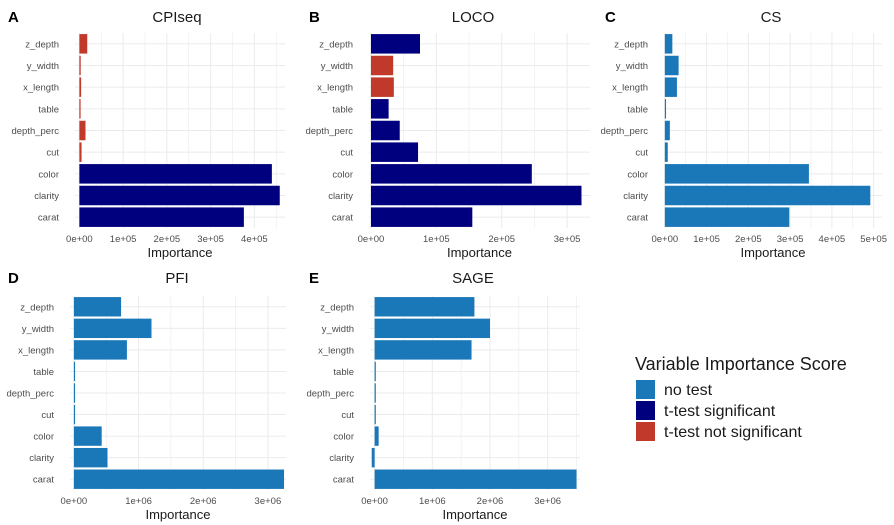 Image resolution: width=894 pixels, height=525 pixels. Describe the element at coordinates (314, 278) in the screenshot. I see `panel-letter: E` at that location.